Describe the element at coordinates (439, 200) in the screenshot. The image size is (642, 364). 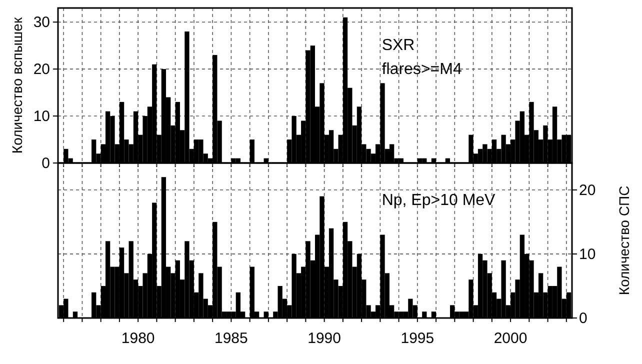
I see `annotation: Np, Ep>10 MeV` at that location.